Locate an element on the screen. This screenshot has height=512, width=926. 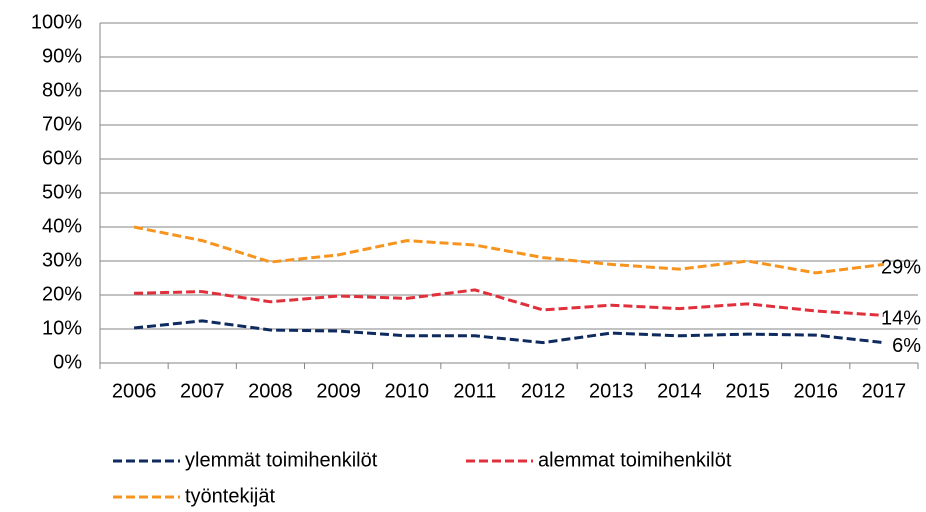
x-tick-label: 2011 is located at coordinates (474, 391).